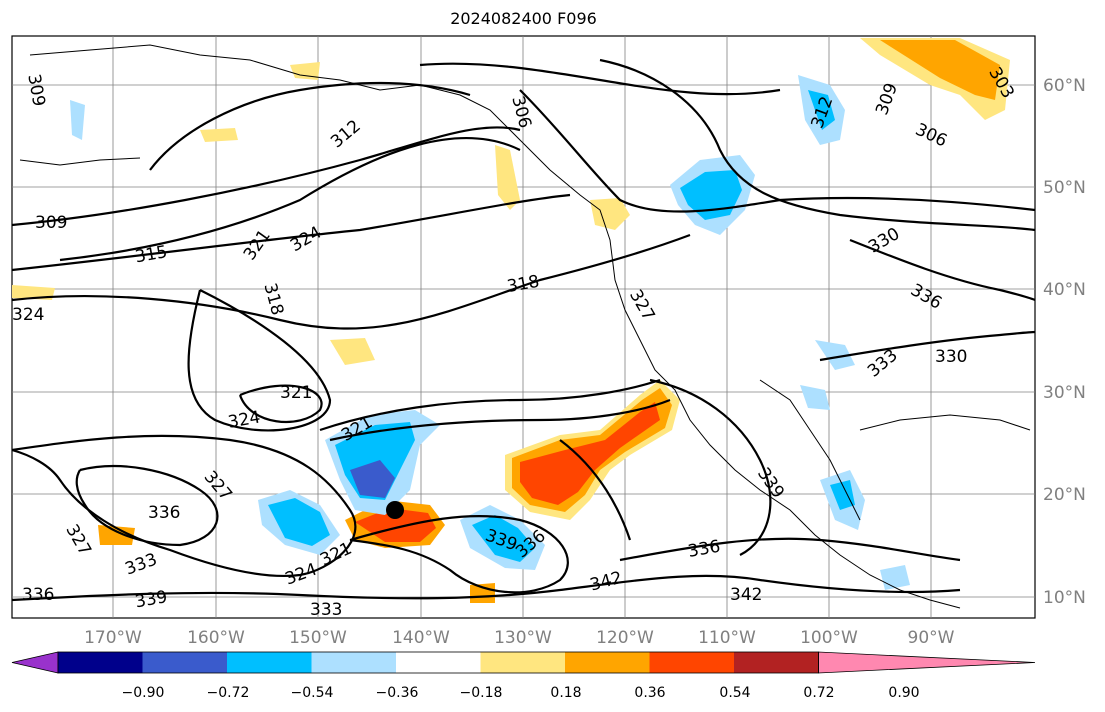 Image resolution: width=1105 pixels, height=712 pixels. Describe the element at coordinates (421, 638) in the screenshot. I see `lon-tick-label: 140°W` at that location.